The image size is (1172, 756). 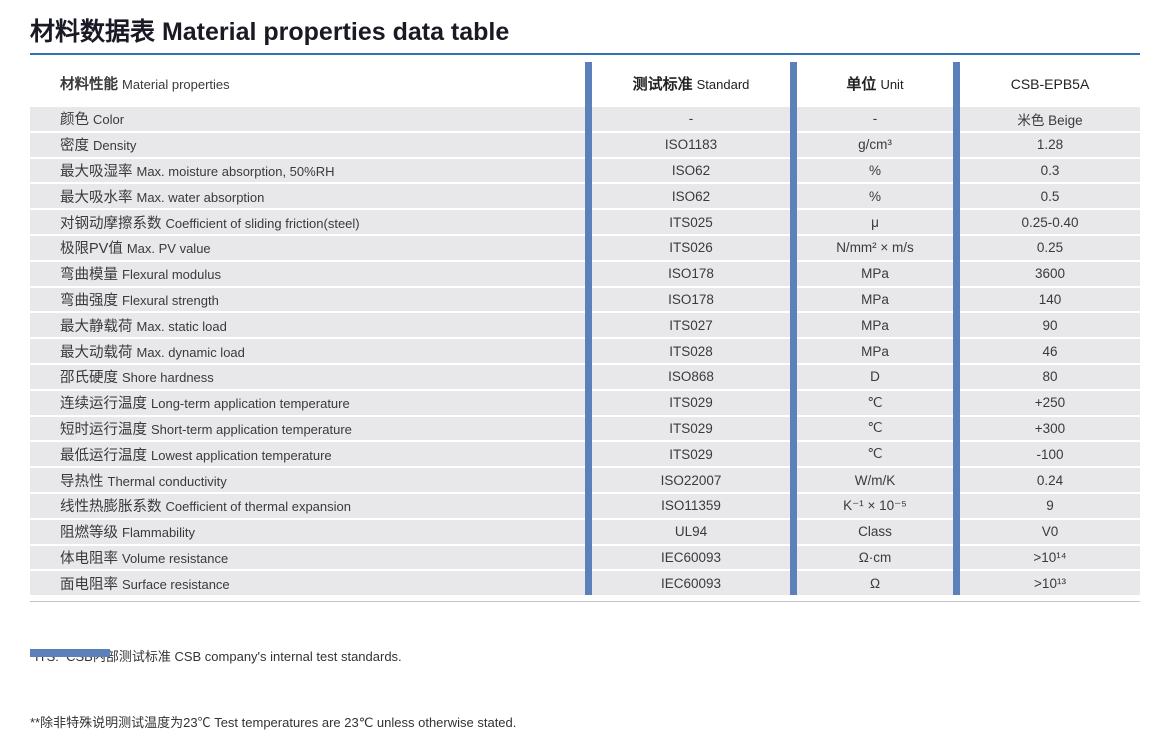 What do you see at coordinates (875, 532) in the screenshot?
I see `unit-cell: Class` at bounding box center [875, 532].